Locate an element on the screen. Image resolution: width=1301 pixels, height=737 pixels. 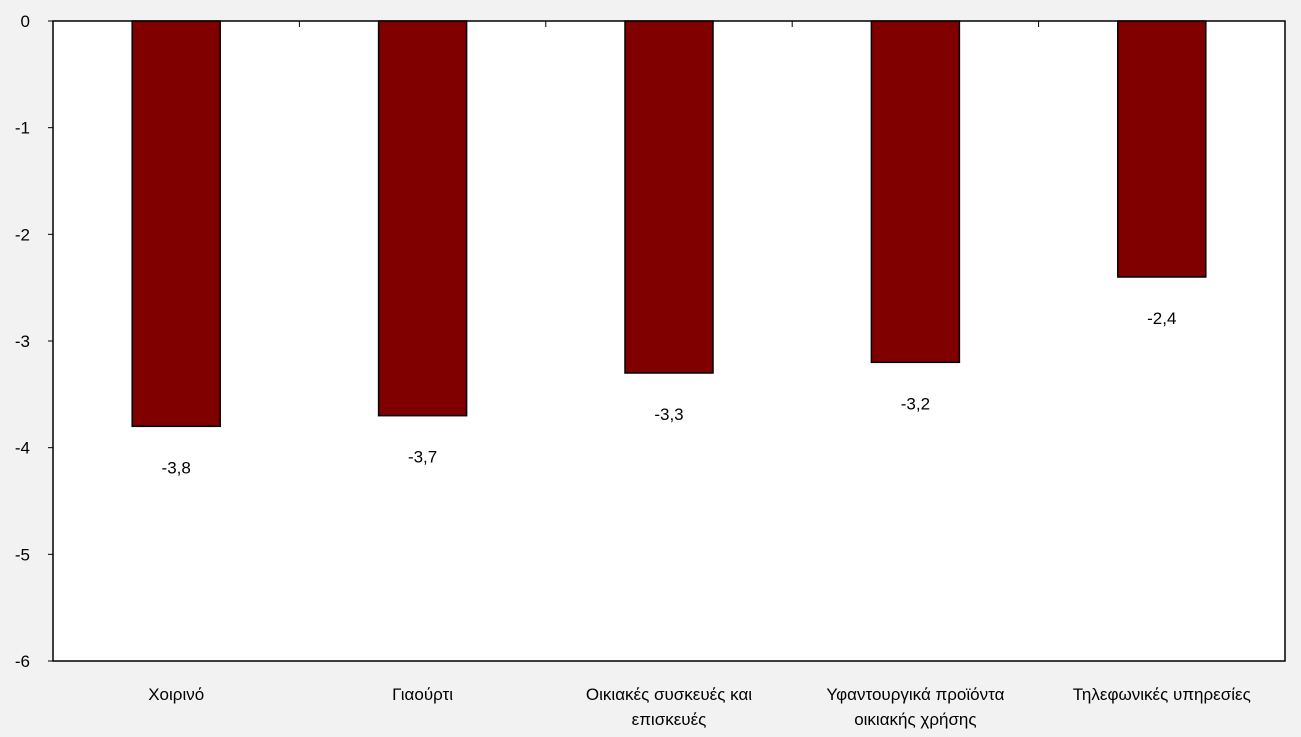
bar-data-label: -3,8 is located at coordinates (176, 467).